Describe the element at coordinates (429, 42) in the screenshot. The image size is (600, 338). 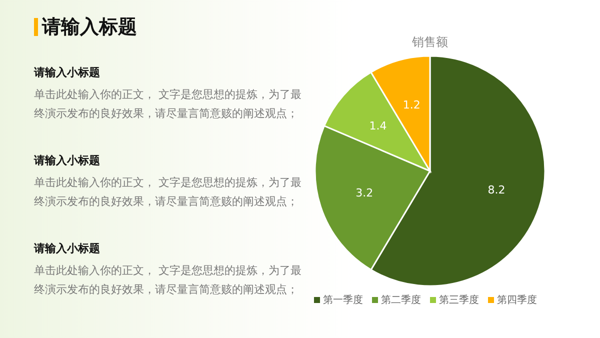
I see `chart-title: 销售额` at that location.